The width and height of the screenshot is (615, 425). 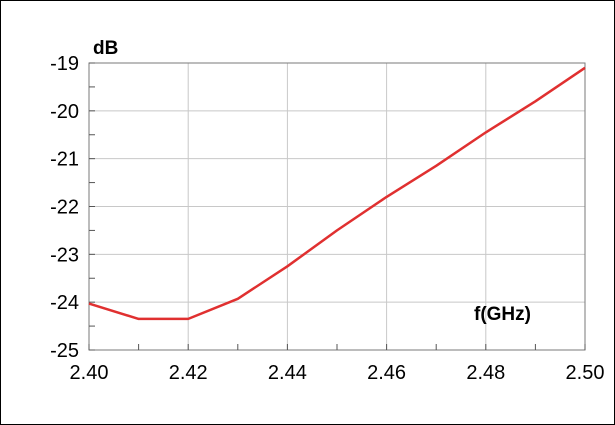 What do you see at coordinates (188, 373) in the screenshot?
I see `x-tick-label: 2.42` at bounding box center [188, 373].